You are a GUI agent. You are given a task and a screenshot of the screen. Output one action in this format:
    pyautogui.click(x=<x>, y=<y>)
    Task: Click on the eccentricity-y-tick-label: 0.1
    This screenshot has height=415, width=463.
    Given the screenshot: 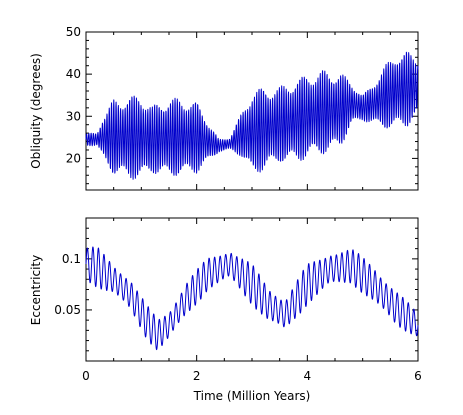 What is the action you would take?
    pyautogui.click(x=71, y=259)
    